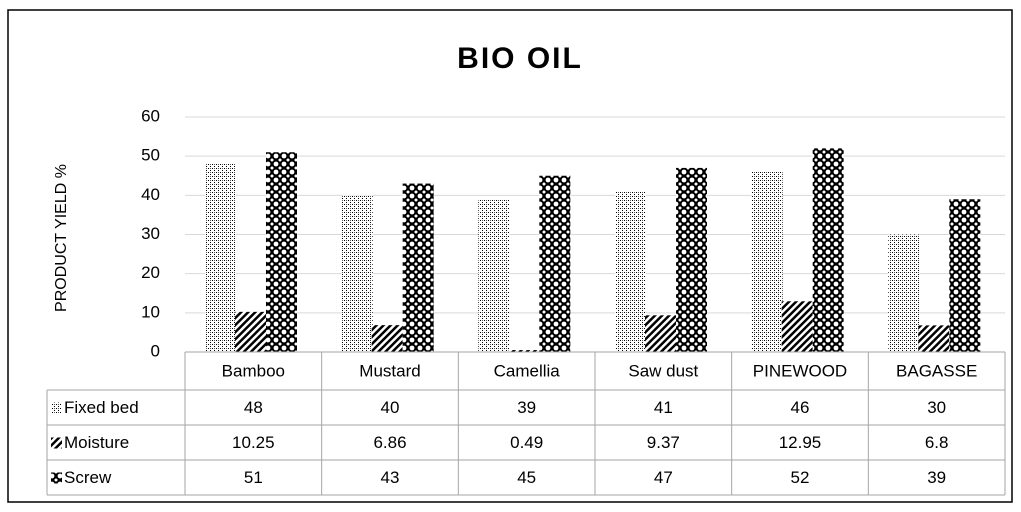 The height and width of the screenshot is (512, 1021). What do you see at coordinates (96, 442) in the screenshot?
I see `legend-label: Moisture` at bounding box center [96, 442].